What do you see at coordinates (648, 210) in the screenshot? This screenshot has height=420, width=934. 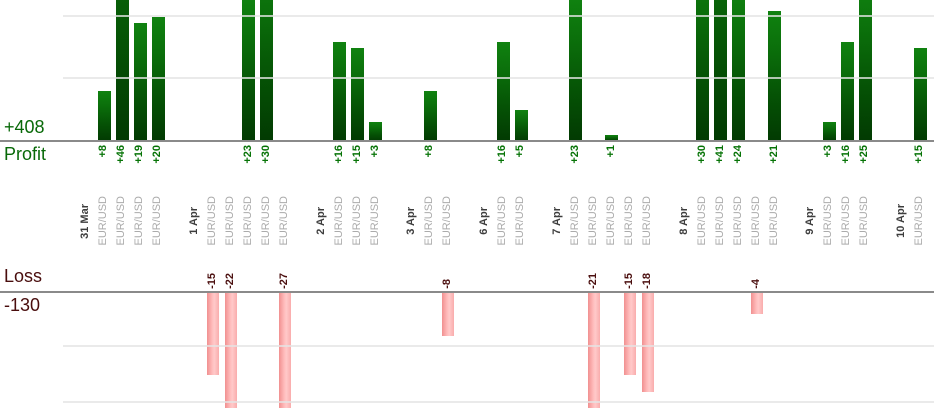 I see `trade-column: EUR/USD -18` at bounding box center [648, 210].